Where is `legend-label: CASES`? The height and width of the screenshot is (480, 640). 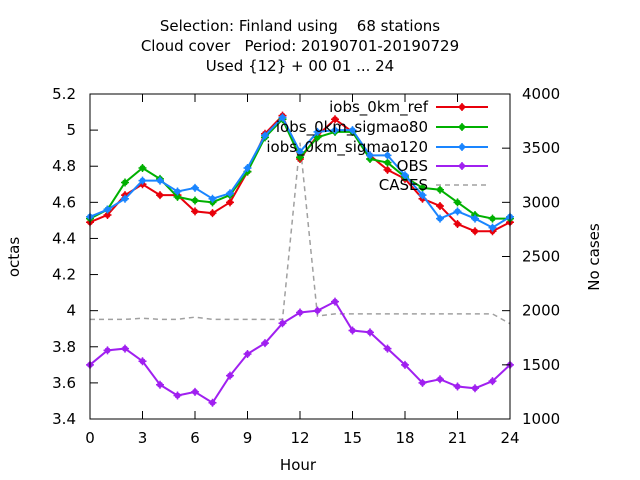 legend-label: CASES is located at coordinates (403, 185).